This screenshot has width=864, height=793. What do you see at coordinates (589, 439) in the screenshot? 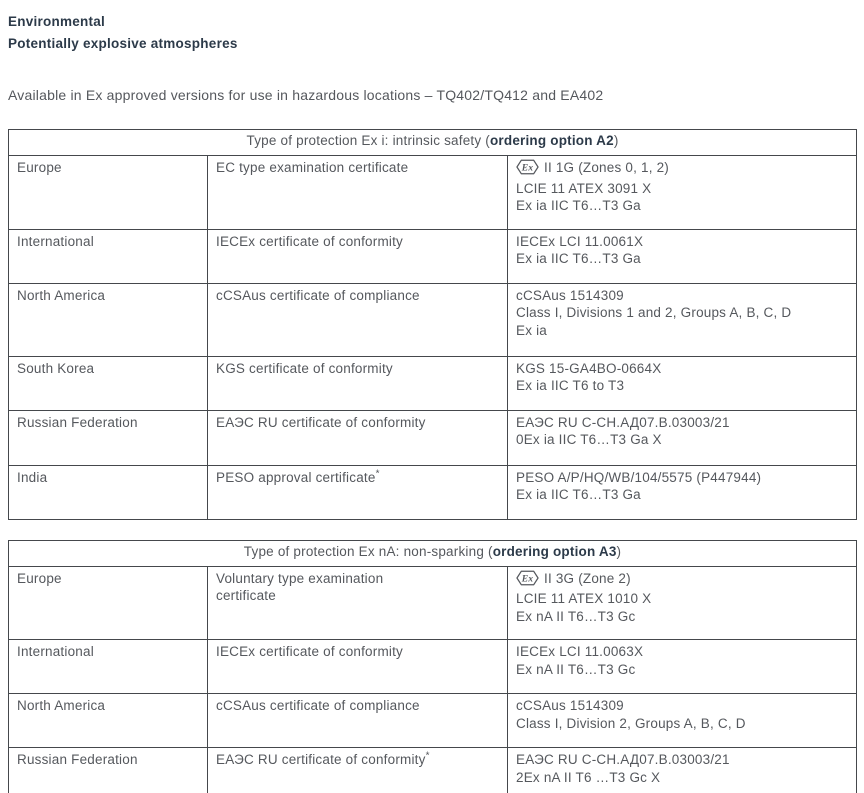
I see `certificate-detail-line: 0Ex ia IIC T6…T3 Ga X` at bounding box center [589, 439].